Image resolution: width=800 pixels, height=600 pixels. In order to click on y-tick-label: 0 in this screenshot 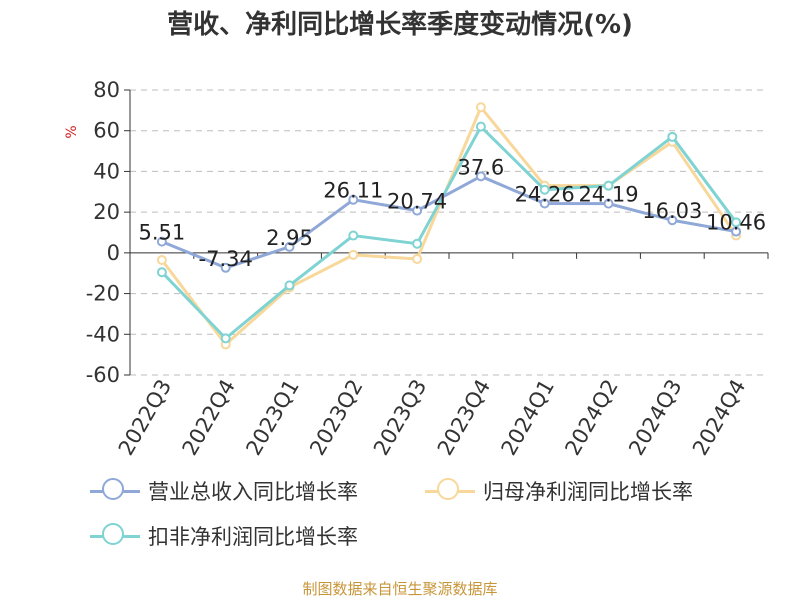, I will do `click(113, 253)`.